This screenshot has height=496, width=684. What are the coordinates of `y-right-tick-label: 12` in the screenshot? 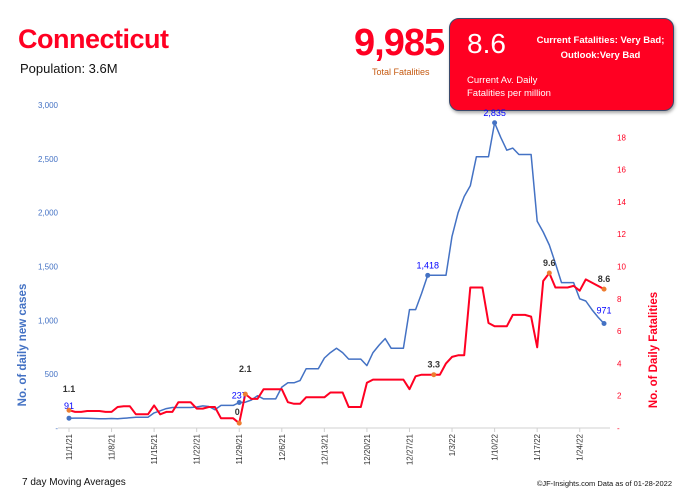 It's located at (621, 234).